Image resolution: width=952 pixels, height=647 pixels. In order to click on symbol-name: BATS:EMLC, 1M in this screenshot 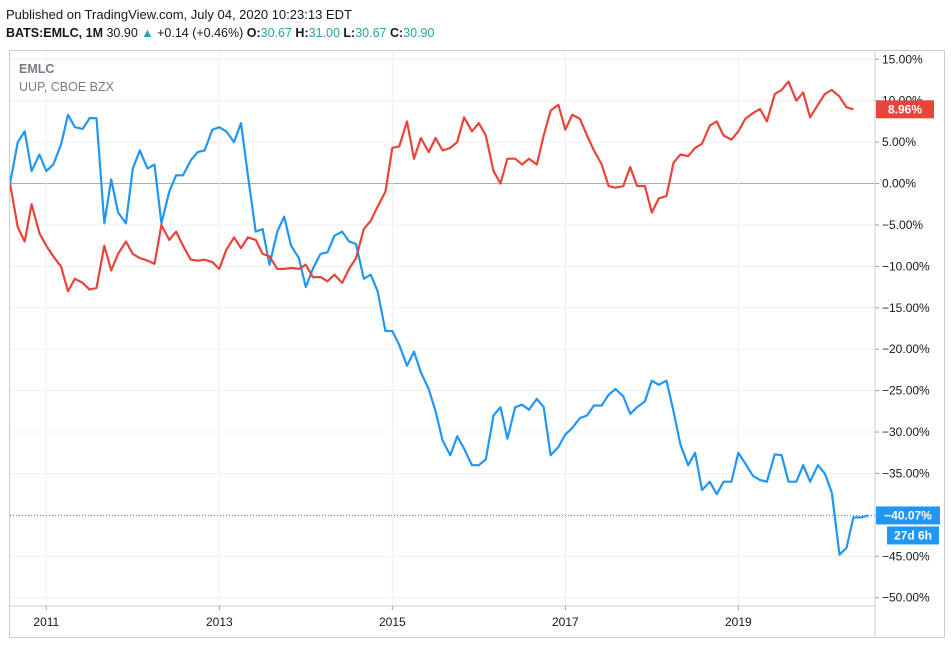, I will do `click(54, 33)`.